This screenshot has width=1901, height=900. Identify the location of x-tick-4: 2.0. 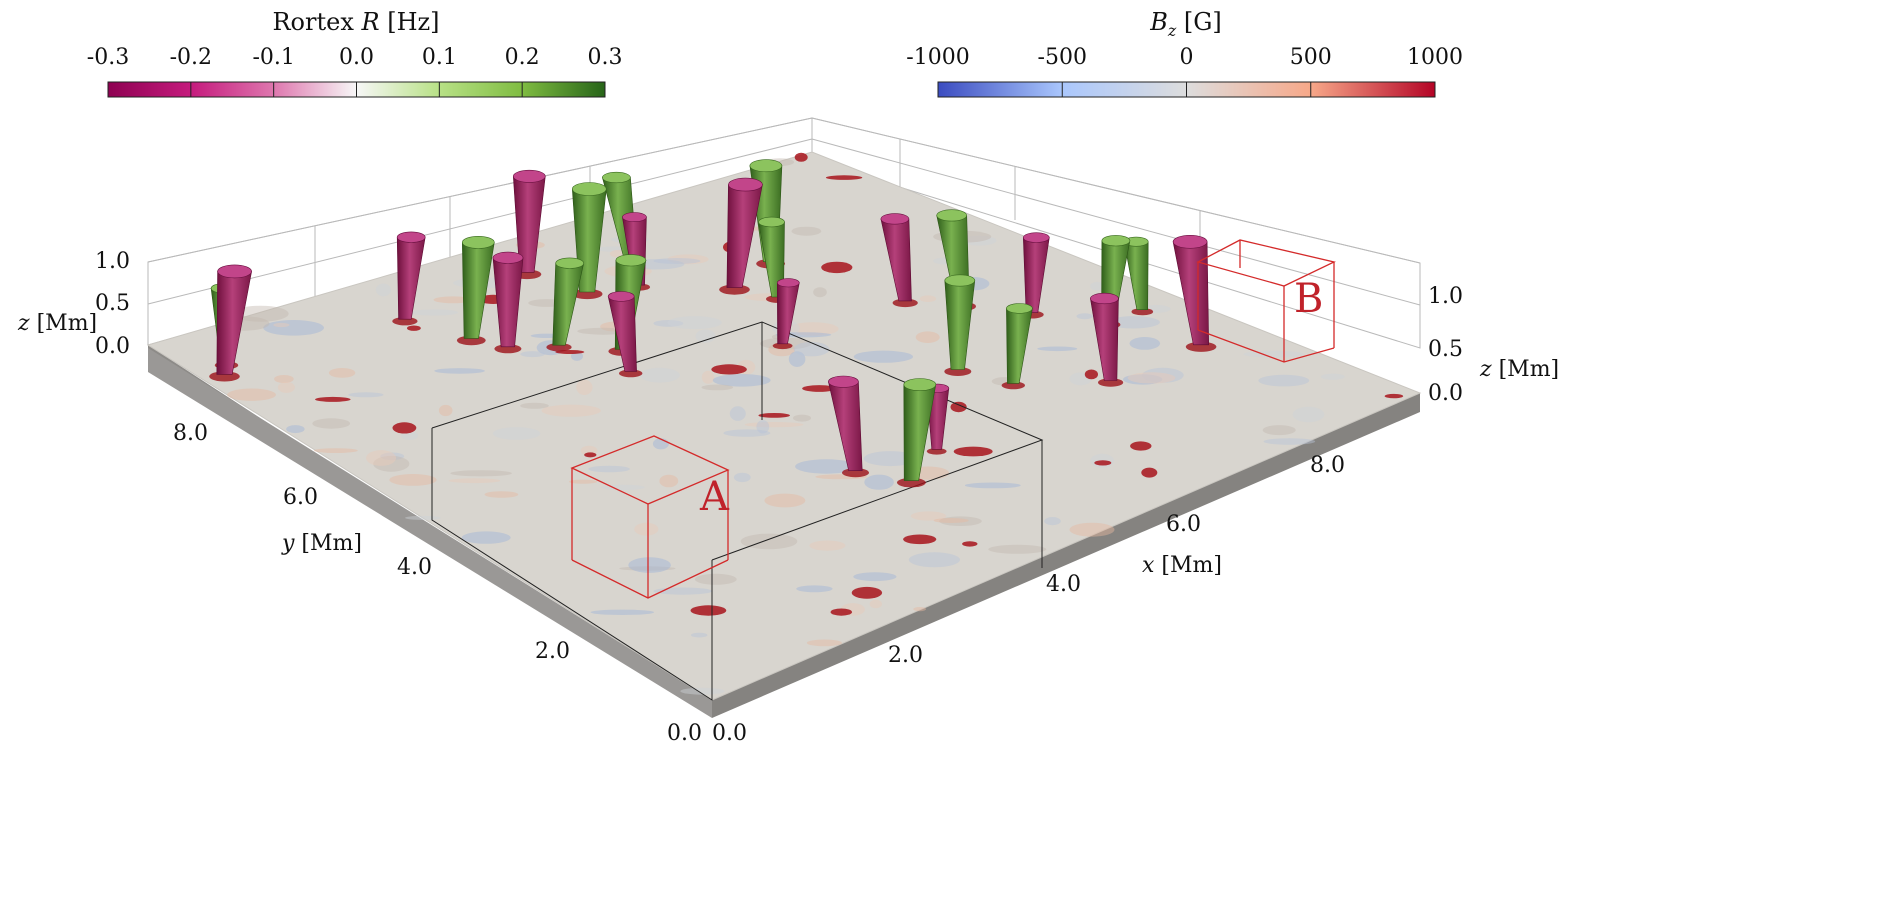
(905, 655).